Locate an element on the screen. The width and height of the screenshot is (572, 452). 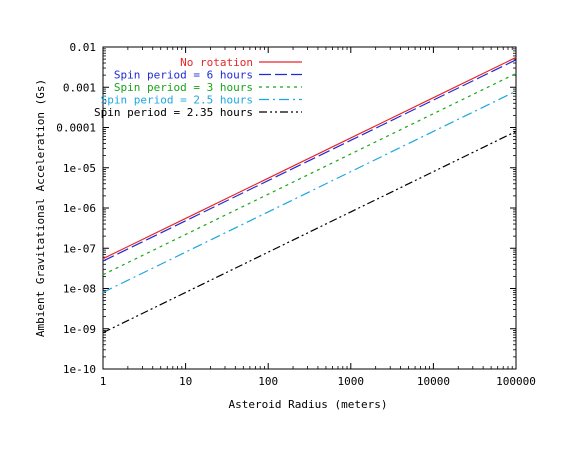
y-tick-label: 0.01 is located at coordinates (83, 47).